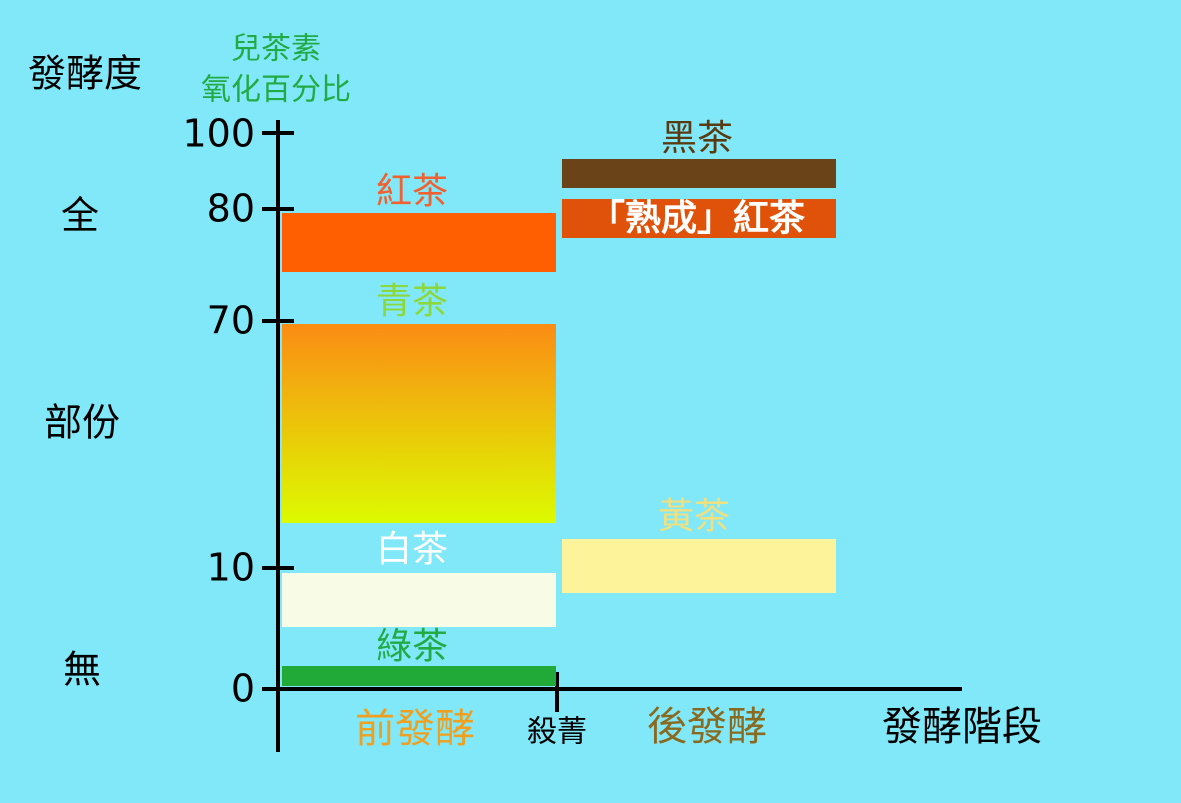 This screenshot has width=1181, height=803. Describe the element at coordinates (412, 646) in the screenshot. I see `tea-label: 綠茶` at that location.